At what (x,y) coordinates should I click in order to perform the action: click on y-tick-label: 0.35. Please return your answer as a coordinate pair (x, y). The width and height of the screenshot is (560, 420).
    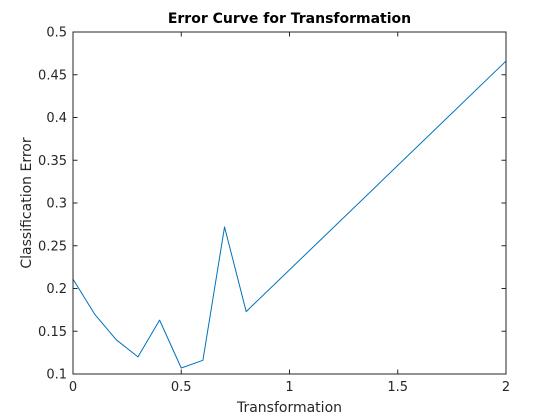
    Looking at the image, I should click on (52, 161).